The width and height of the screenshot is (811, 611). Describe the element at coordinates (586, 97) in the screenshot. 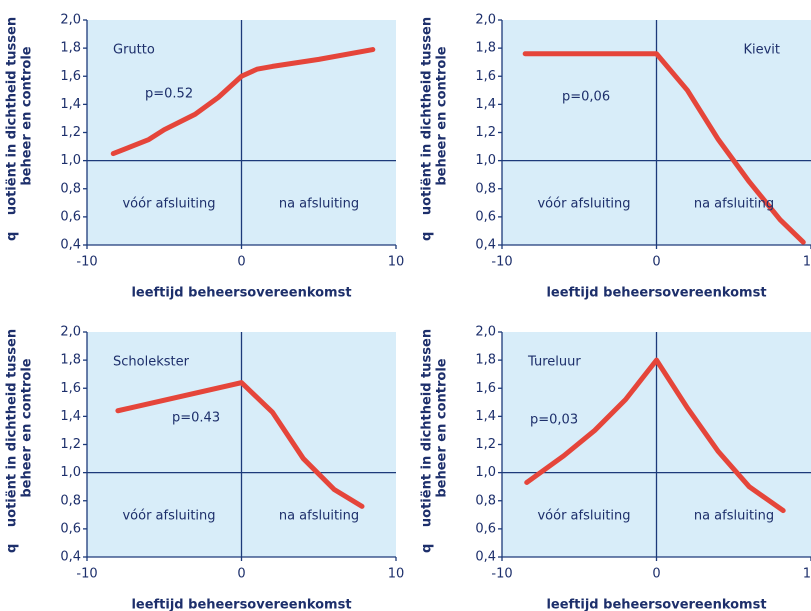

I see `p-value-label: p=0,06` at that location.